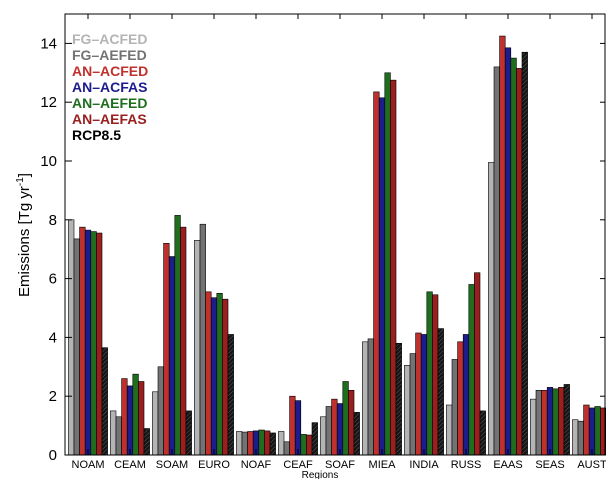 Image resolution: width=606 pixels, height=479 pixels. I want to click on y-tick-label: 14, so click(48, 43).